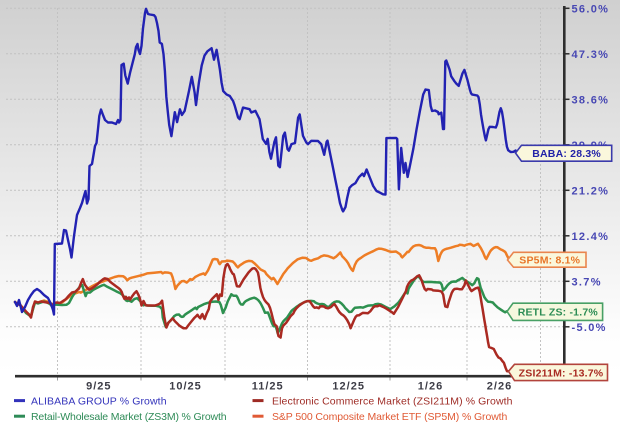 This screenshot has width=620, height=429. Describe the element at coordinates (591, 101) in the screenshot. I see `svg-text: 38.6%` at that location.